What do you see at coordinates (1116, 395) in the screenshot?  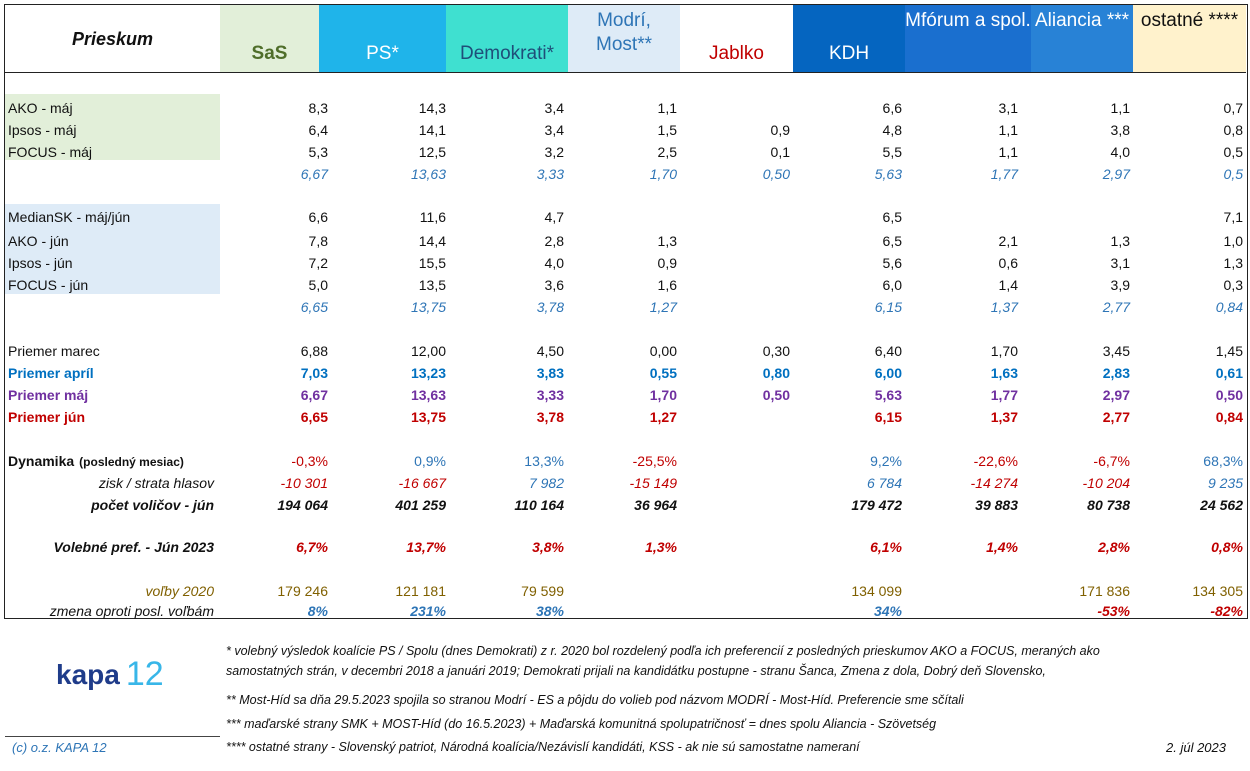 I see `table-cell: 2,97` at bounding box center [1116, 395].